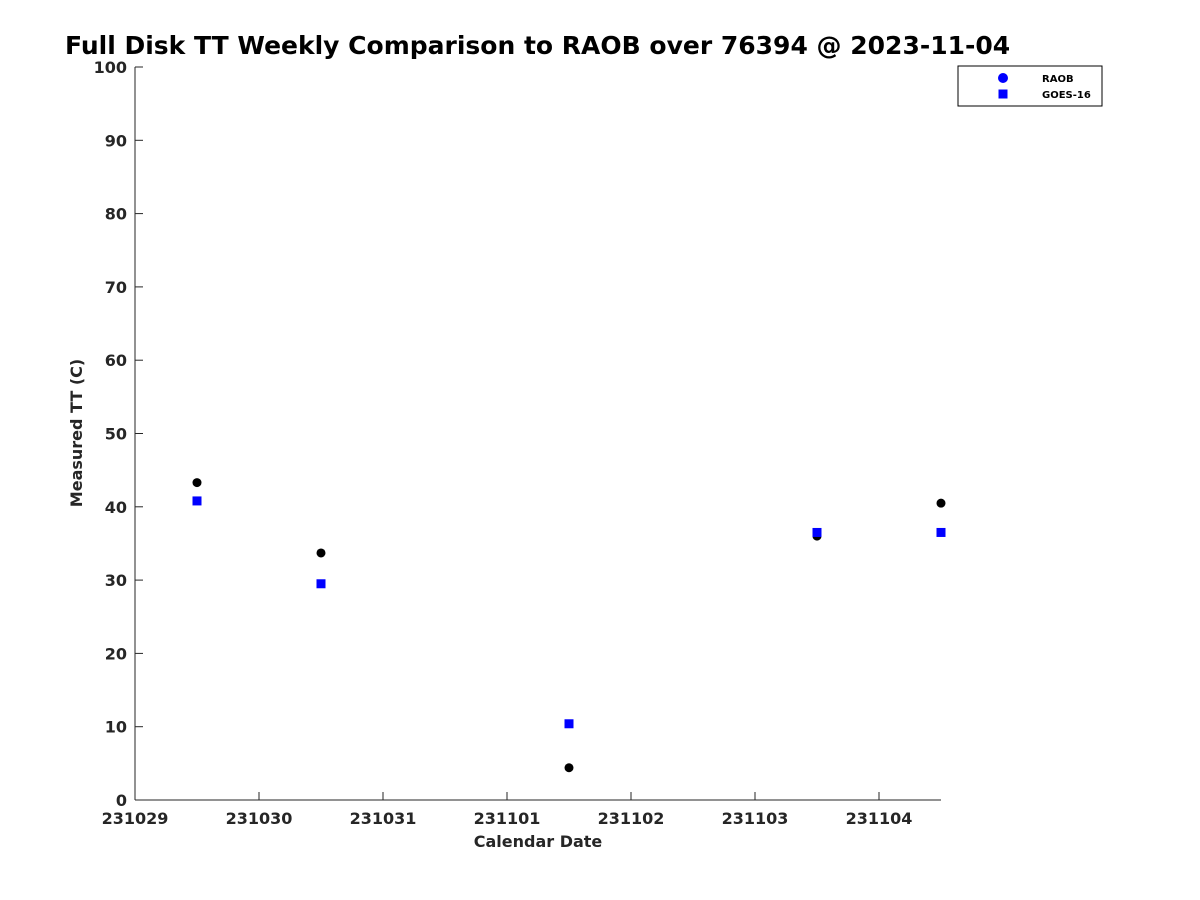  Describe the element at coordinates (1003, 94) in the screenshot. I see `legend-marker-goes16` at that location.